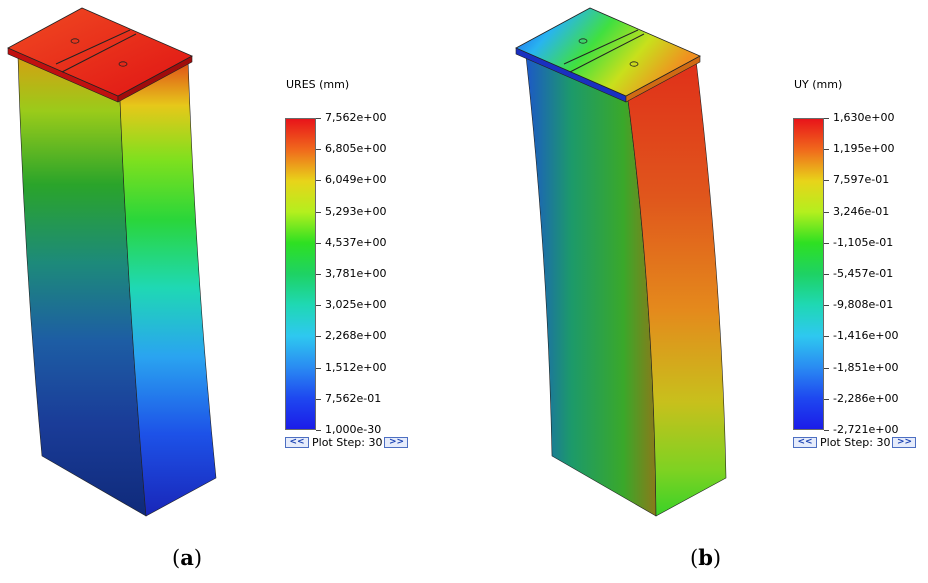  What do you see at coordinates (356, 180) in the screenshot?
I see `tick-label: 6,049e+00` at bounding box center [356, 180].